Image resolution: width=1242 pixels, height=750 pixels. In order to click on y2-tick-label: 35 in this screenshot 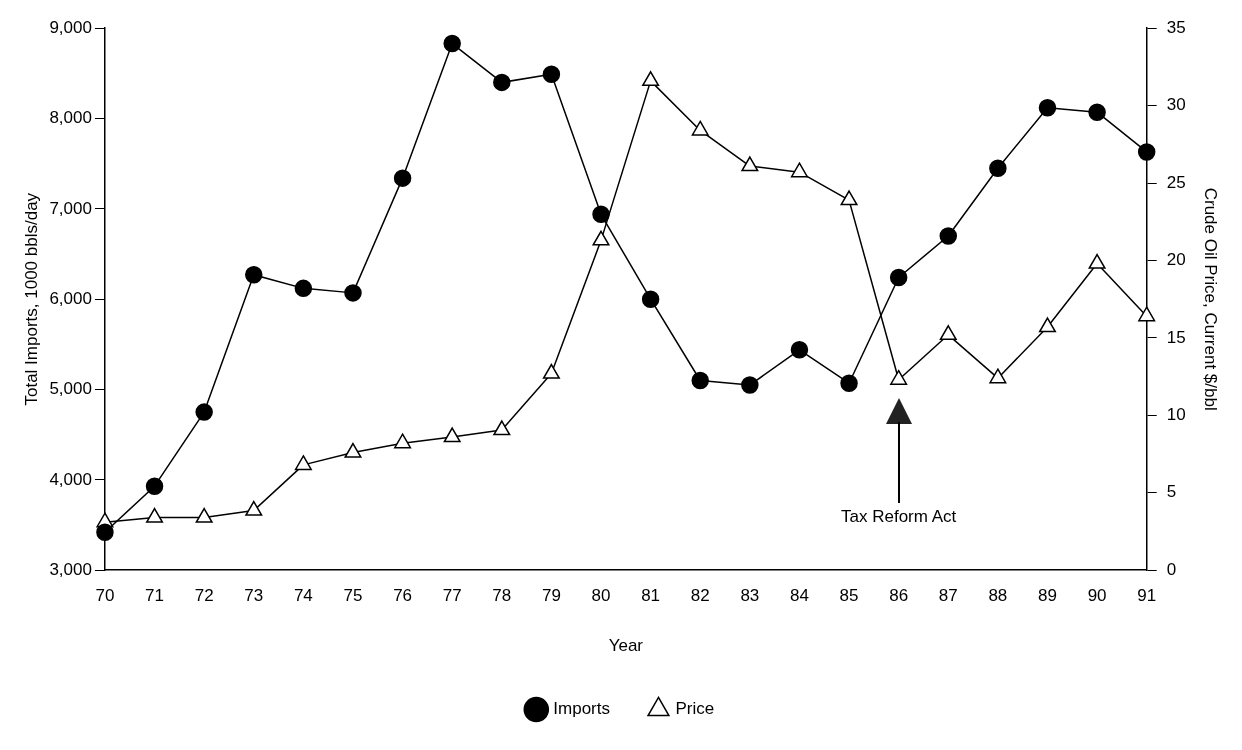, I will do `click(1176, 27)`.